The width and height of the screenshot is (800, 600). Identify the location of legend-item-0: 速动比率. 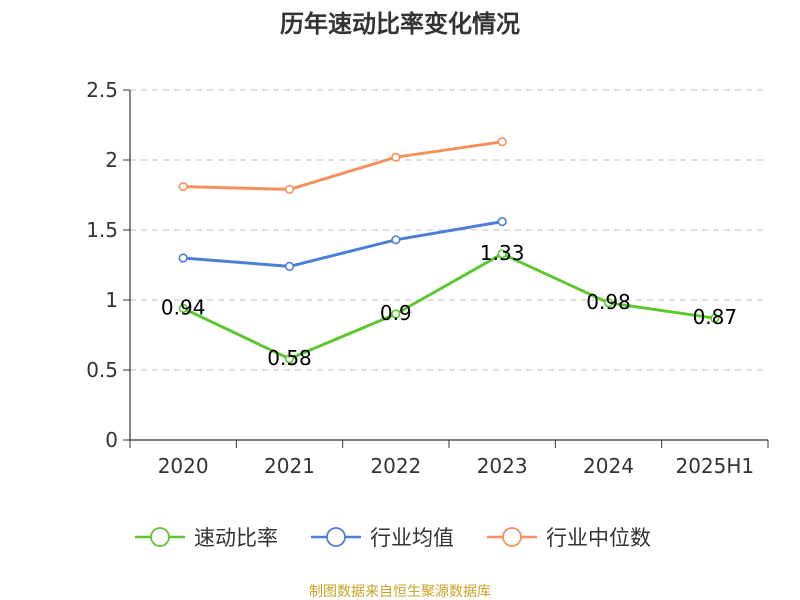
(206, 538).